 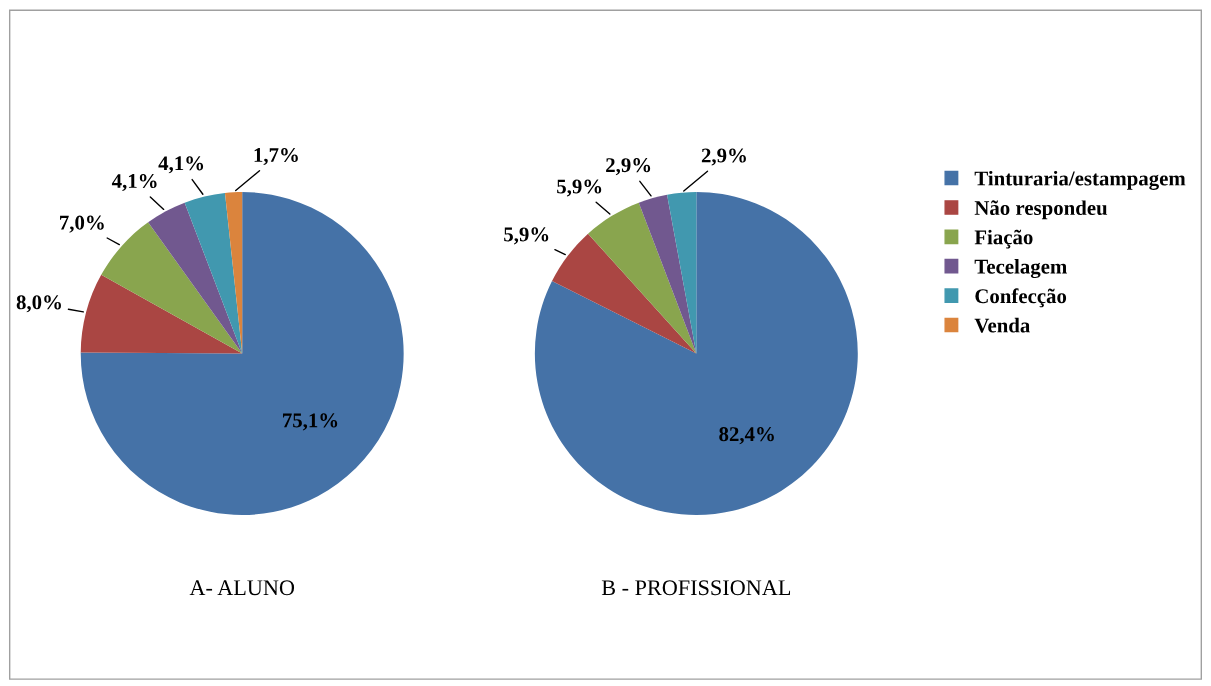 I want to click on legend-label: Fiação, so click(x=1003, y=239).